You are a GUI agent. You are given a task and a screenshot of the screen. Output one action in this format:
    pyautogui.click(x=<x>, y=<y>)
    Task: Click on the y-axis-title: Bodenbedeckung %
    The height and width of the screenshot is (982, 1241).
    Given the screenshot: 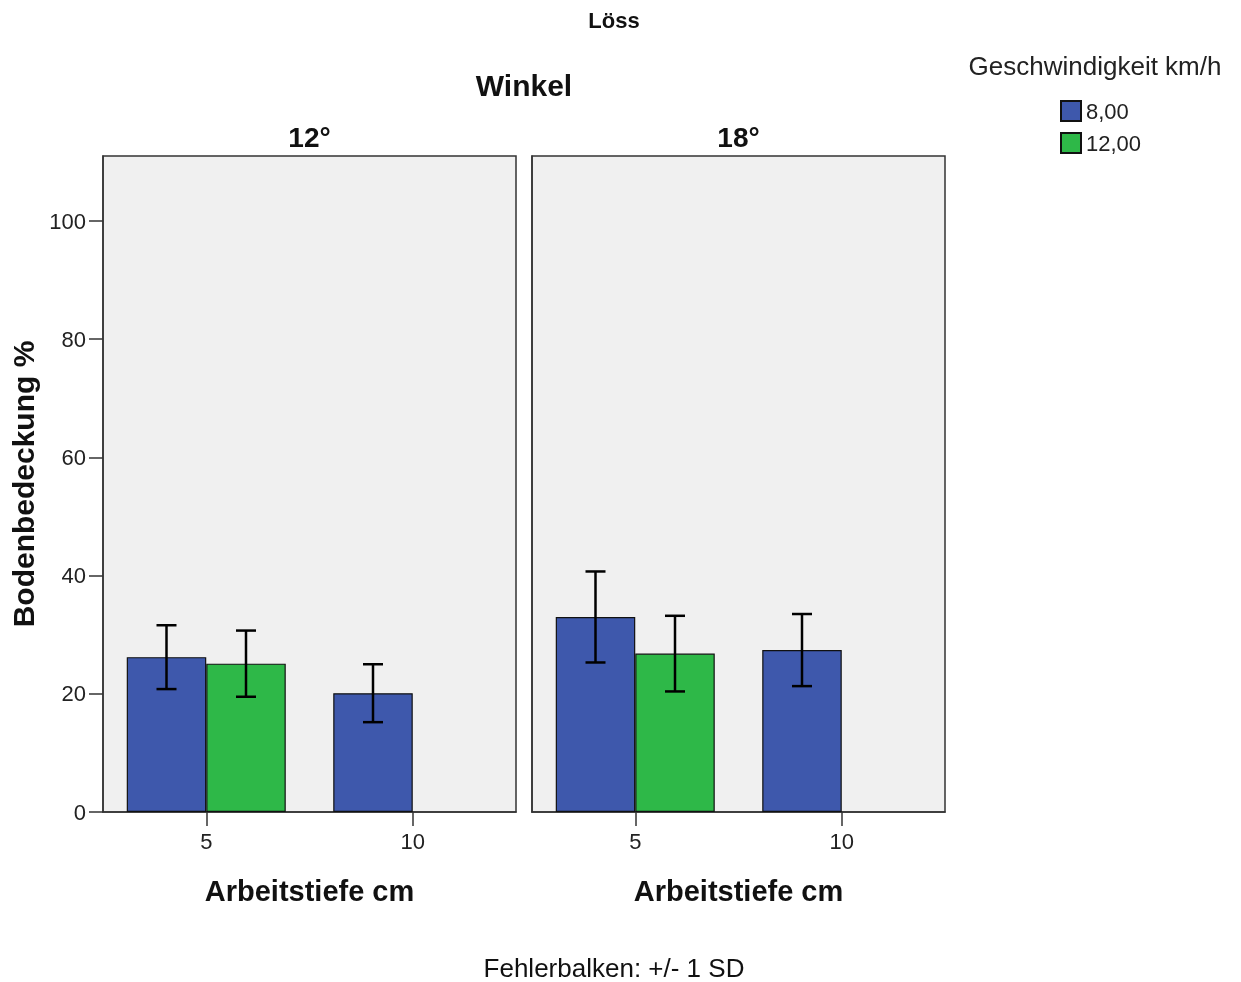 What is the action you would take?
    pyautogui.click(x=23, y=484)
    